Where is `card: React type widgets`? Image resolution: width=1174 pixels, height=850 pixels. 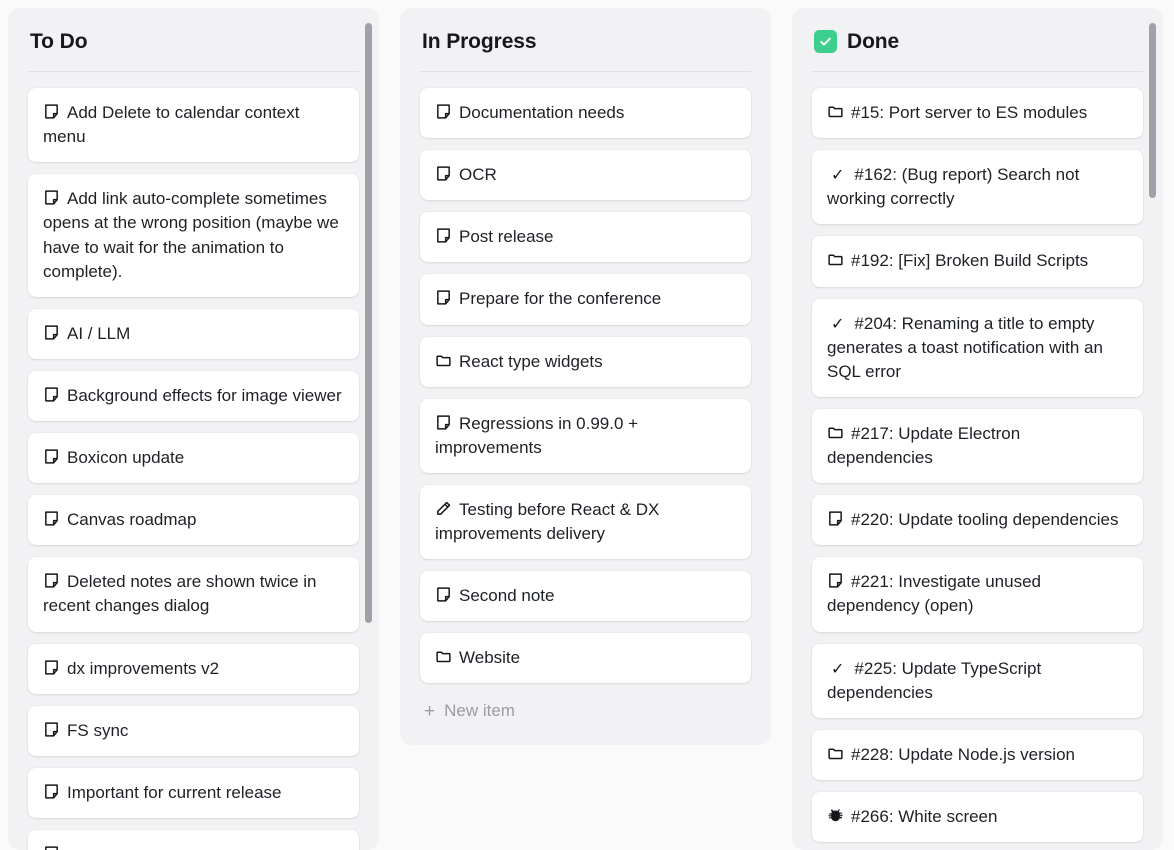 card: React type widgets is located at coordinates (585, 361).